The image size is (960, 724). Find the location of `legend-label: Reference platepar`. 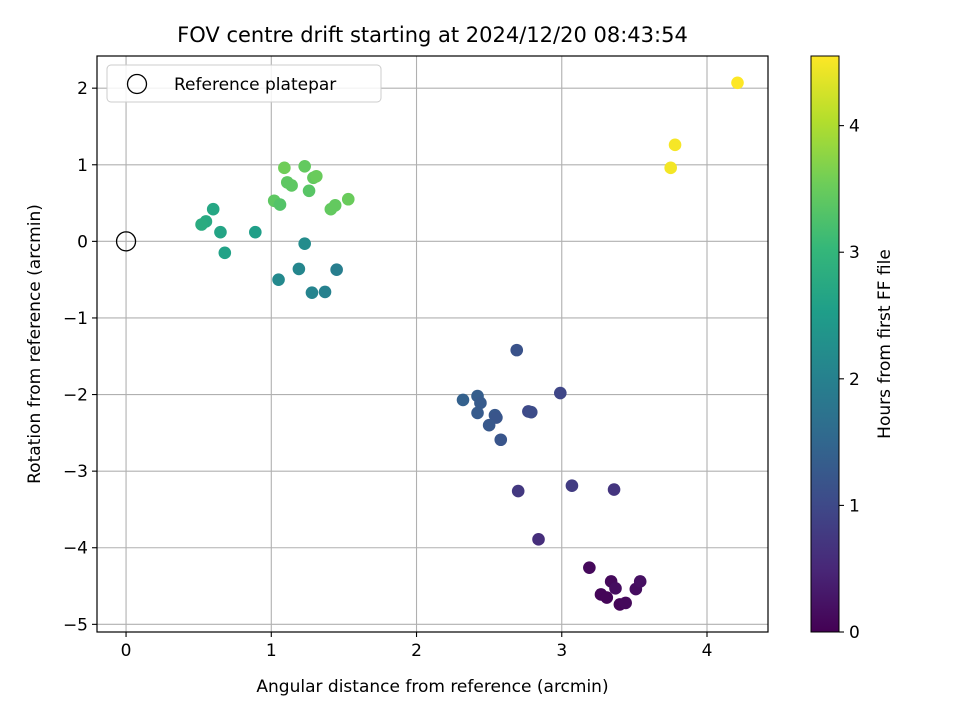

legend-label: Reference platepar is located at coordinates (255, 85).